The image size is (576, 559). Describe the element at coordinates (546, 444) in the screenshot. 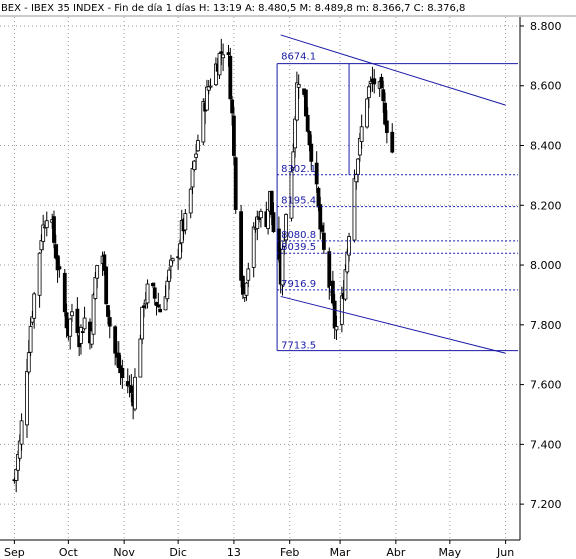

I see `y-tick-label: 7.400` at that location.